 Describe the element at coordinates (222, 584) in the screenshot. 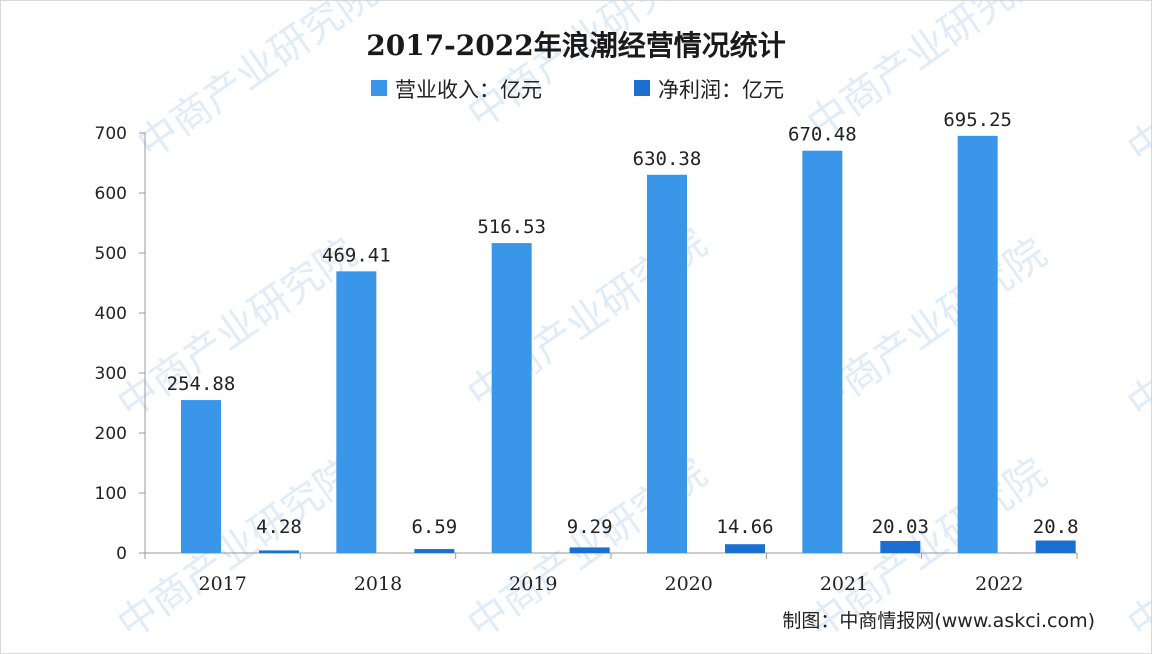

I see `x-tick-label: 2017` at that location.